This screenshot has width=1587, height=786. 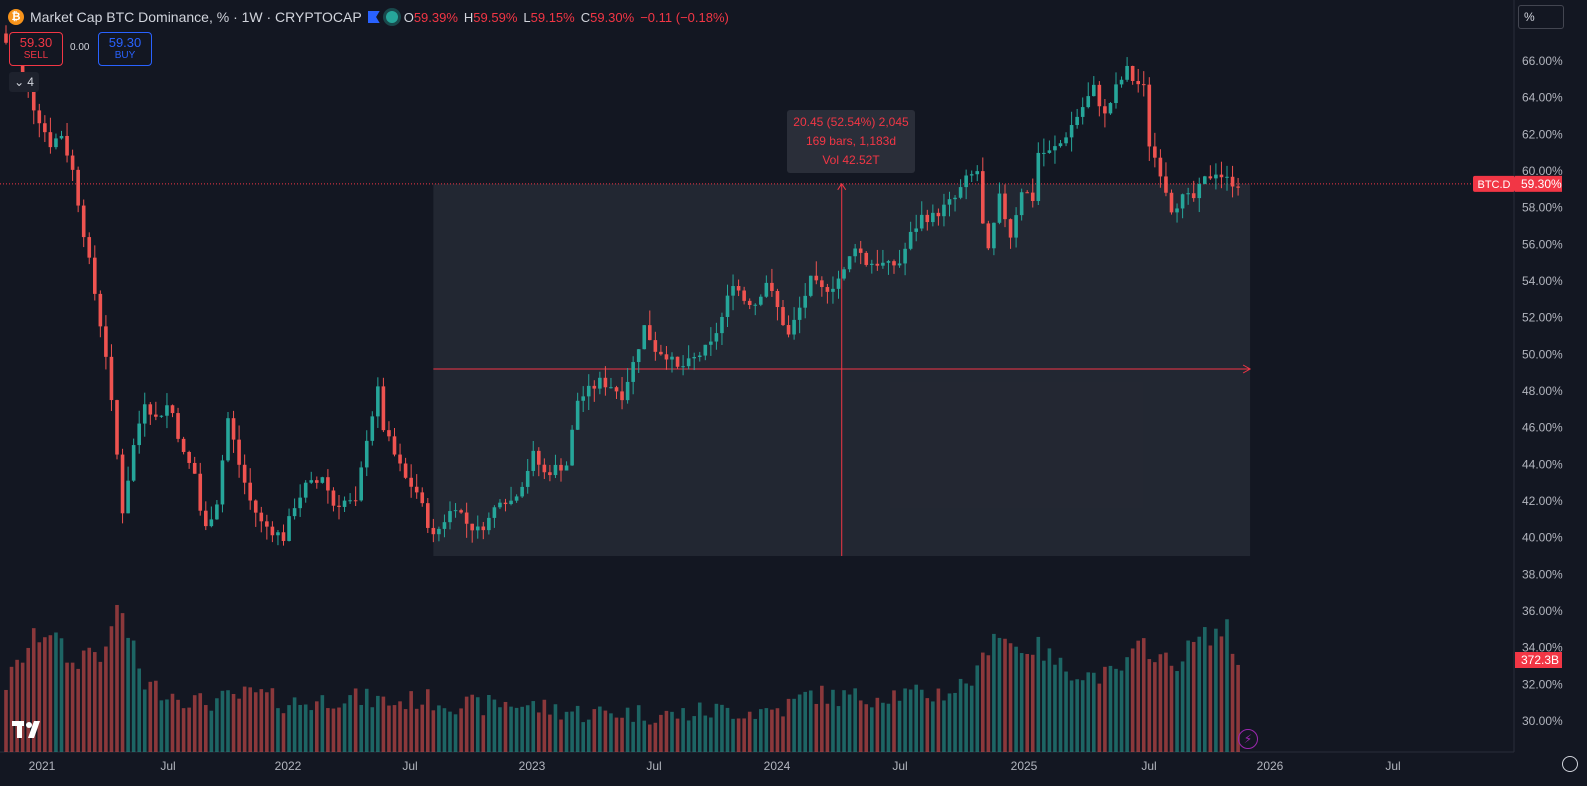 What do you see at coordinates (1392, 766) in the screenshot?
I see `x-tick-label: Jul` at bounding box center [1392, 766].